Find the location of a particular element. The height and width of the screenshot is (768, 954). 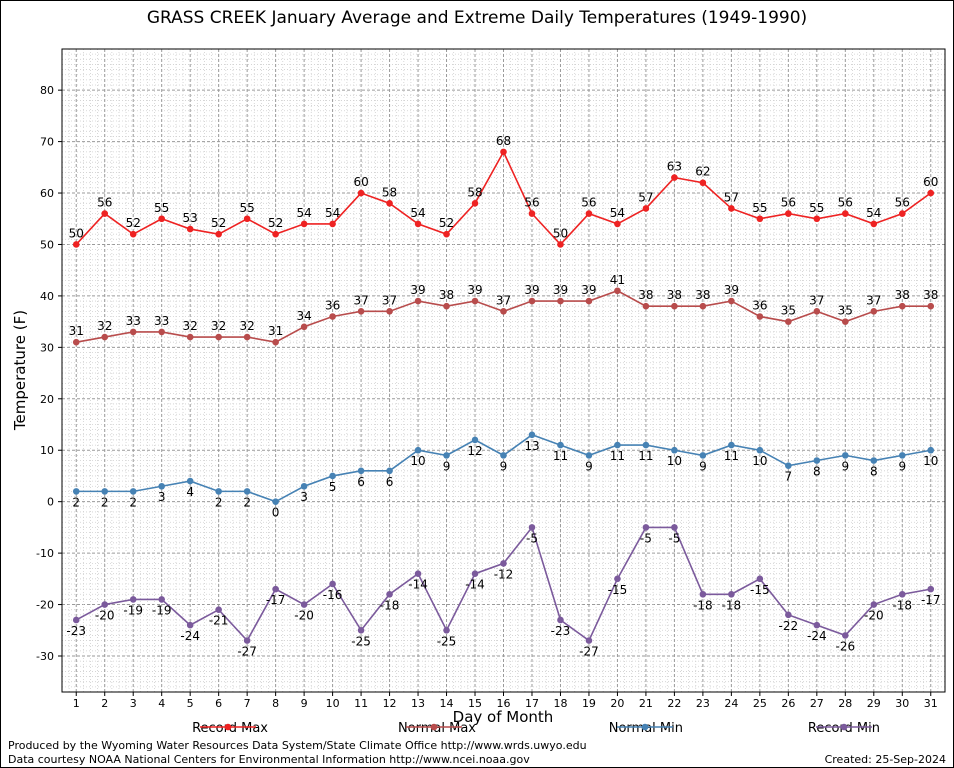

data-label: -25 is located at coordinates (447, 641).